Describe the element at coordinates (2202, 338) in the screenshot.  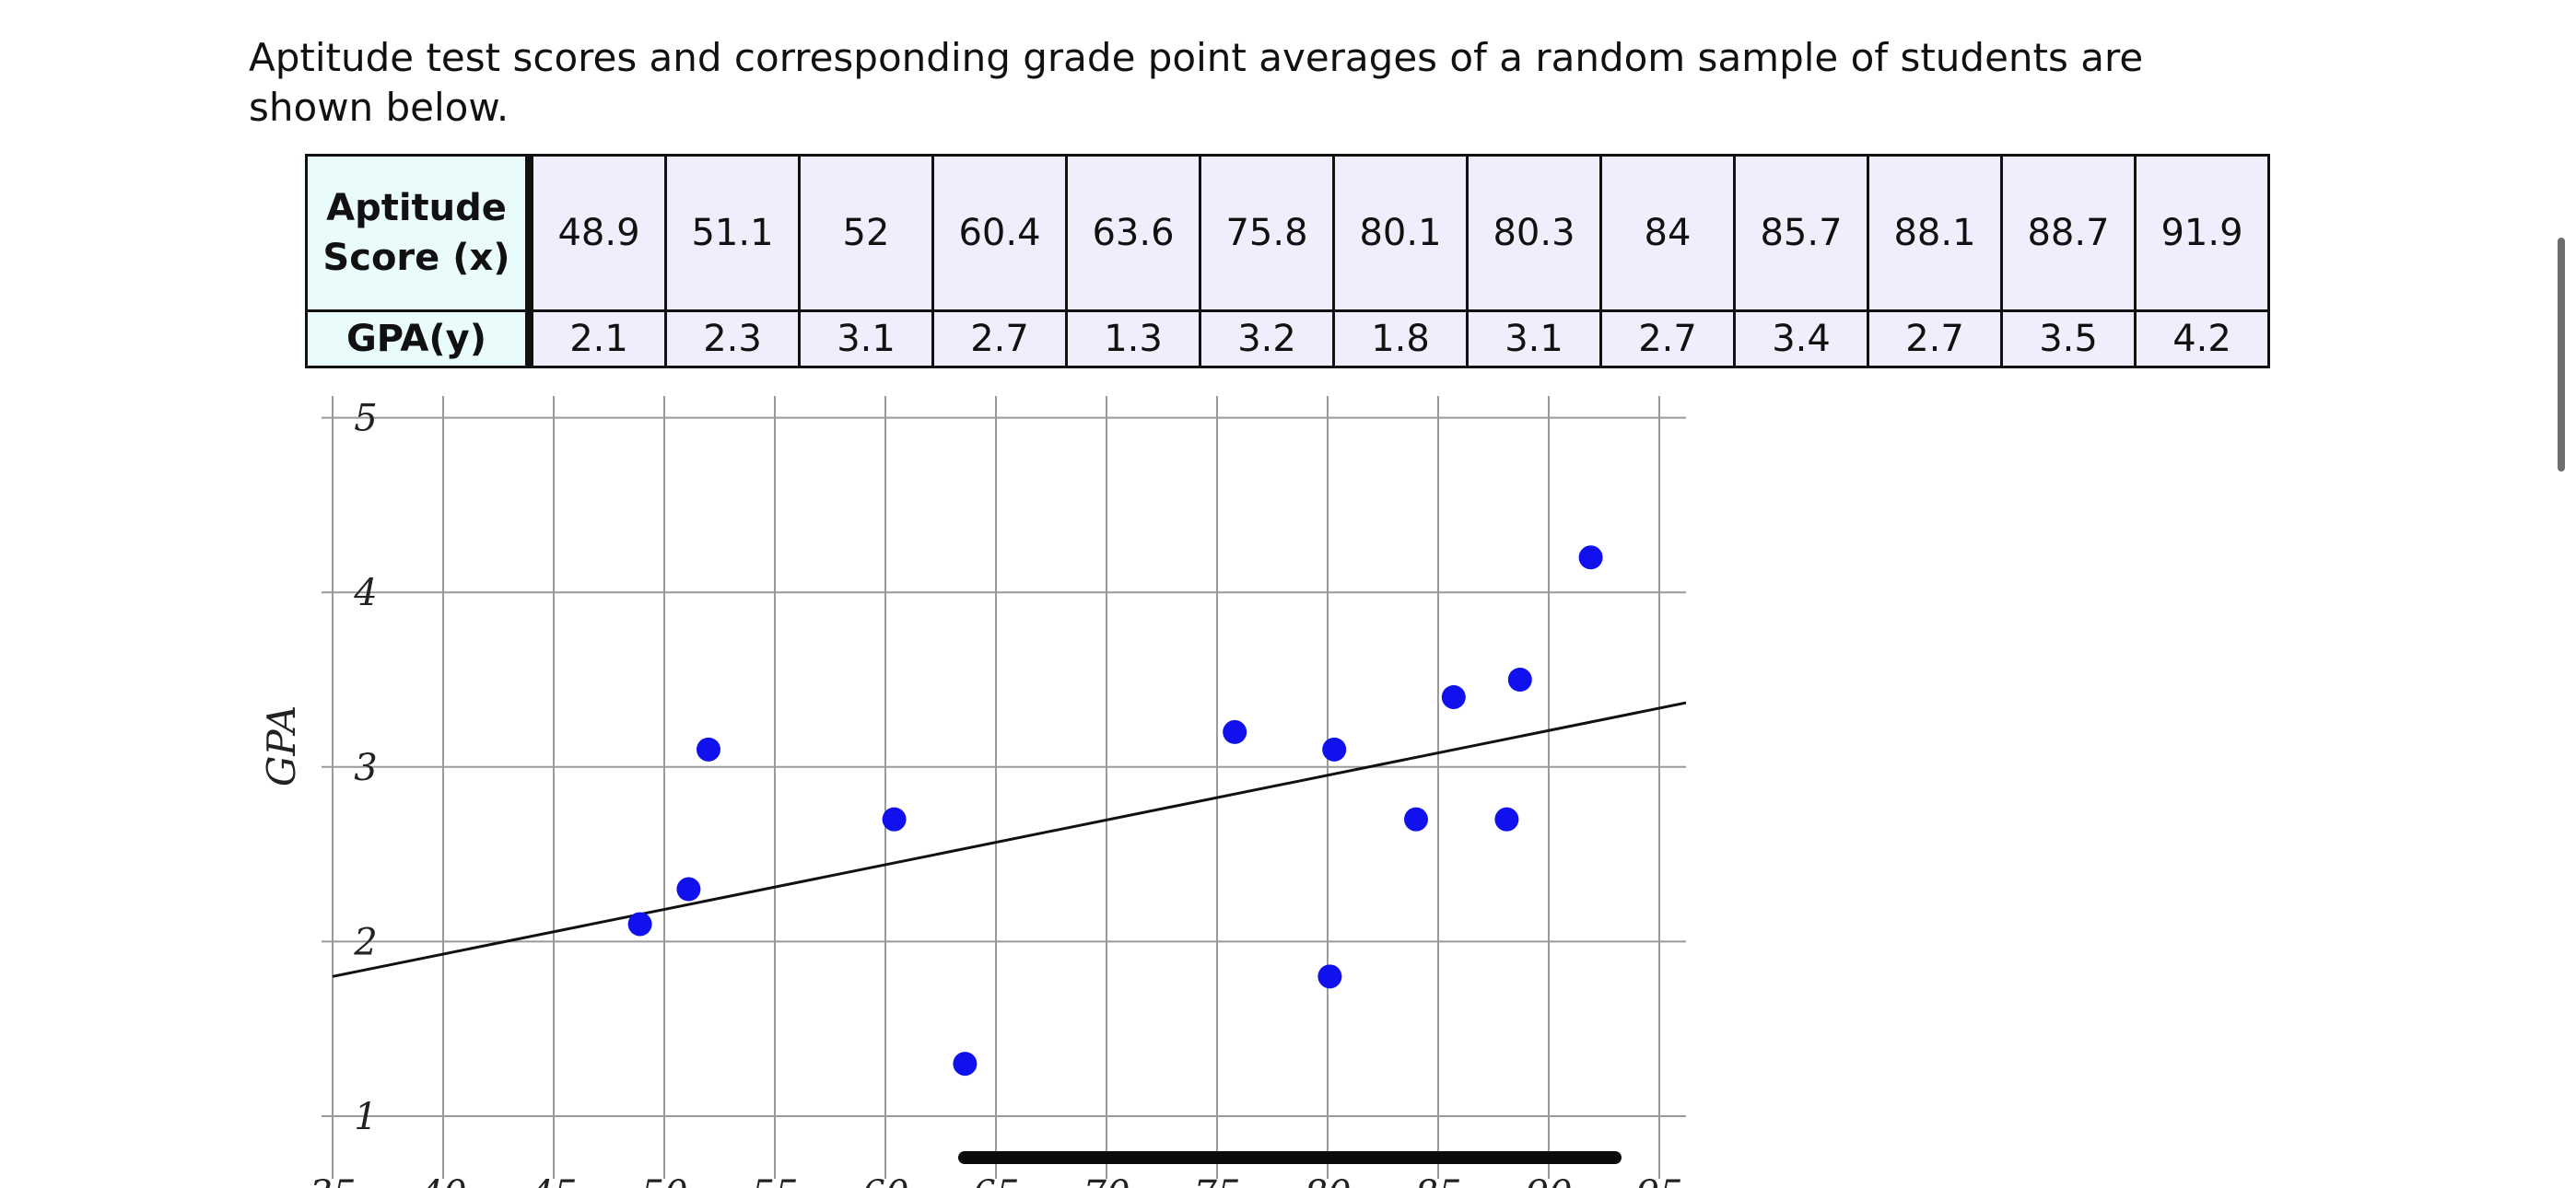
I see `gpa-cell: 4.2` at that location.